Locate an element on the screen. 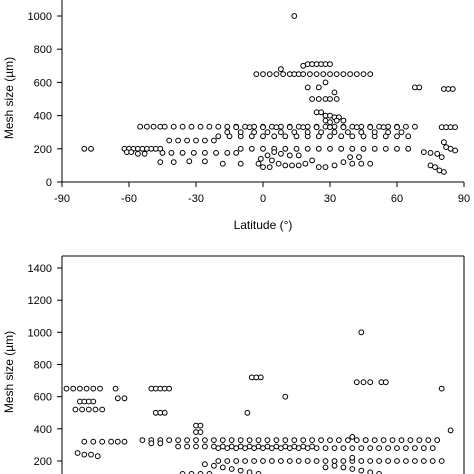 The image size is (474, 474). x-tick-label: 30 is located at coordinates (330, 199).